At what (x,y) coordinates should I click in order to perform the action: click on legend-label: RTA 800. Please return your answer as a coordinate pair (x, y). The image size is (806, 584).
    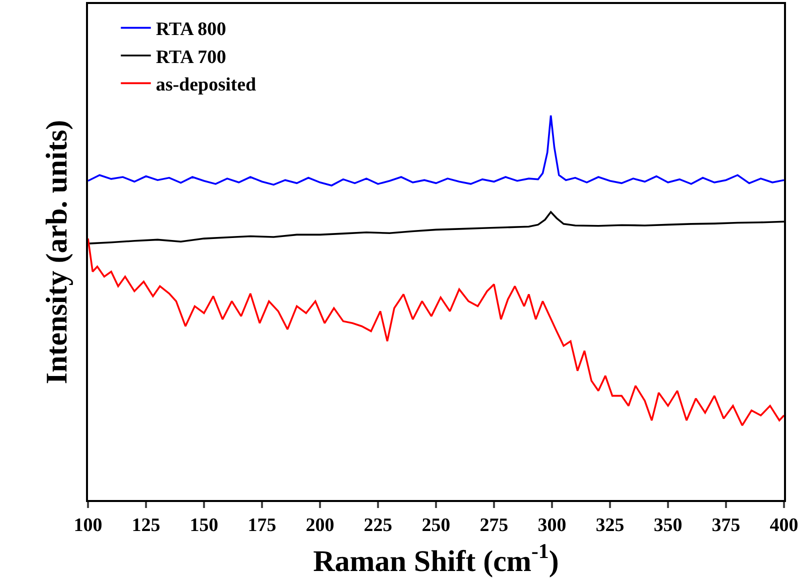
    Looking at the image, I should click on (191, 29).